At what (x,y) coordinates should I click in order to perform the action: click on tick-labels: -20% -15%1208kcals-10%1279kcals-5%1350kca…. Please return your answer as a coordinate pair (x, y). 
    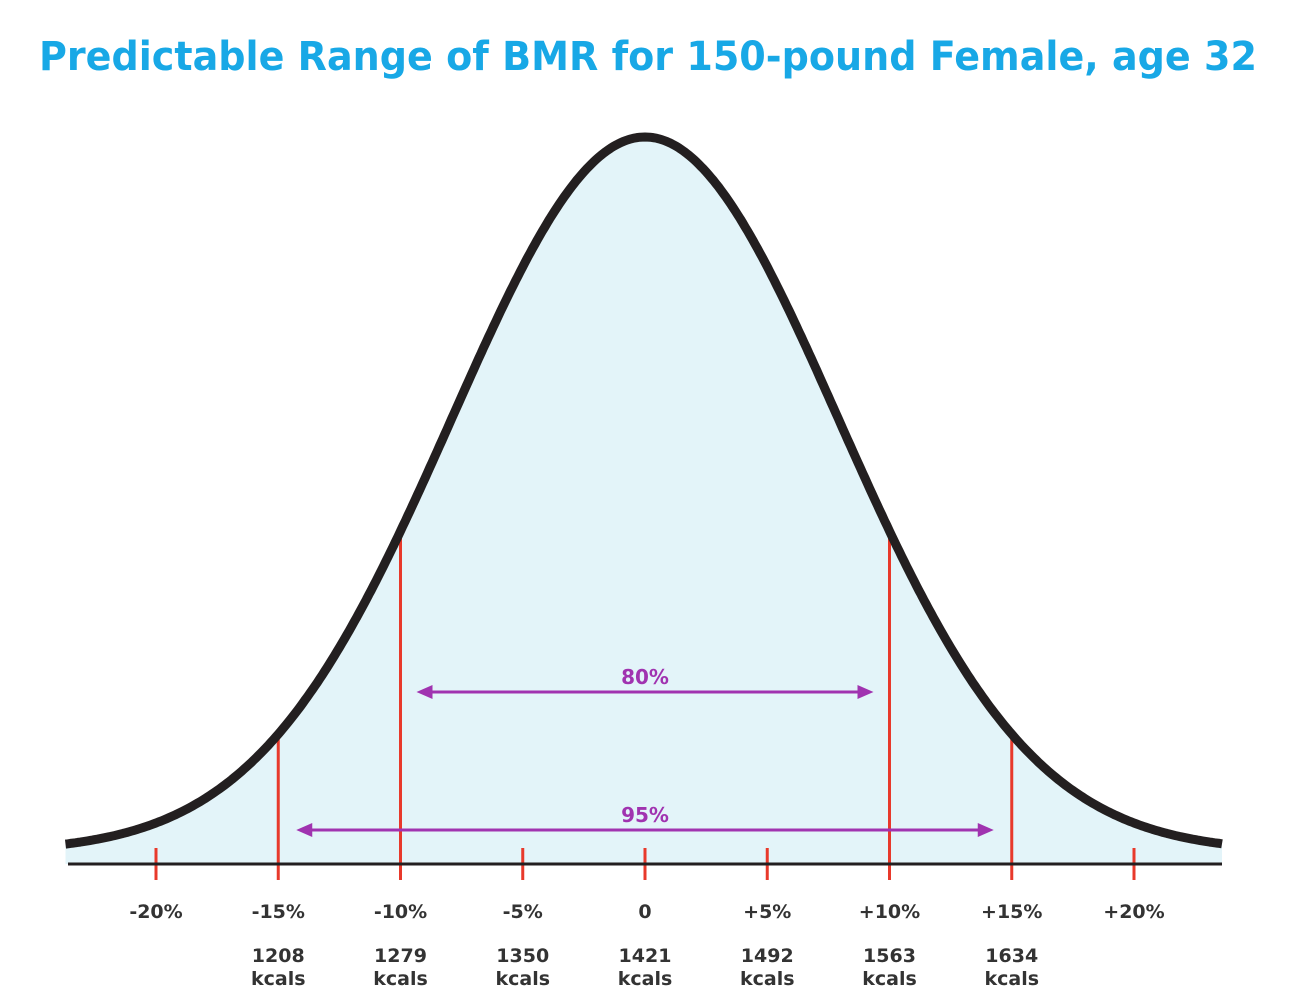
    Looking at the image, I should click on (646, 945).